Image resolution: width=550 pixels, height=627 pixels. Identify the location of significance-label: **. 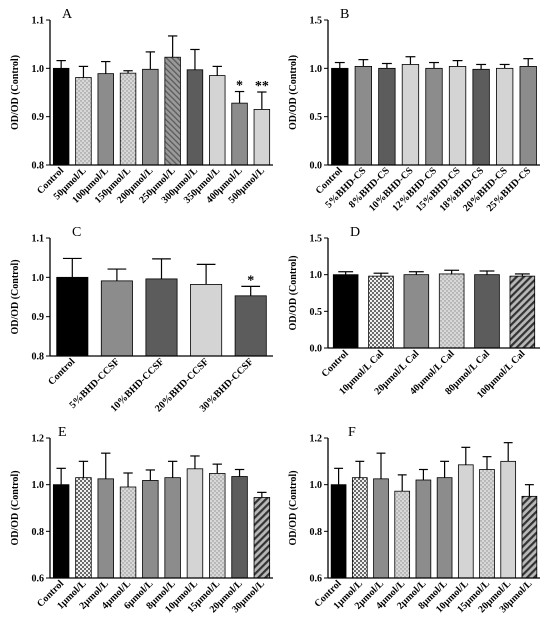
(262, 86).